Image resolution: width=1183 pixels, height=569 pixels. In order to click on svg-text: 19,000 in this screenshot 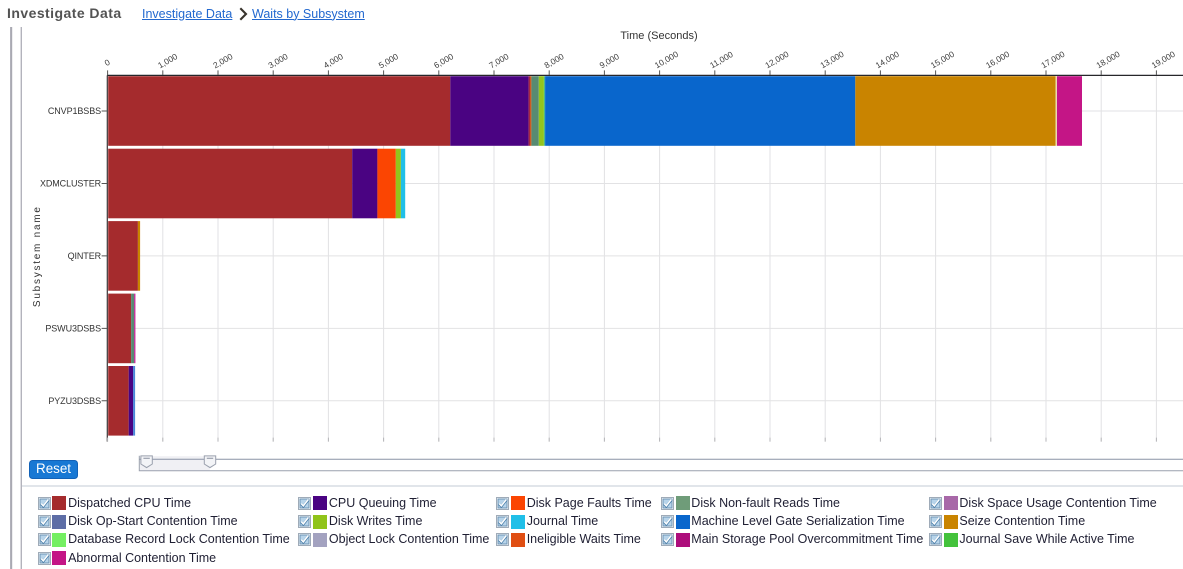, I will do `click(1163, 60)`.